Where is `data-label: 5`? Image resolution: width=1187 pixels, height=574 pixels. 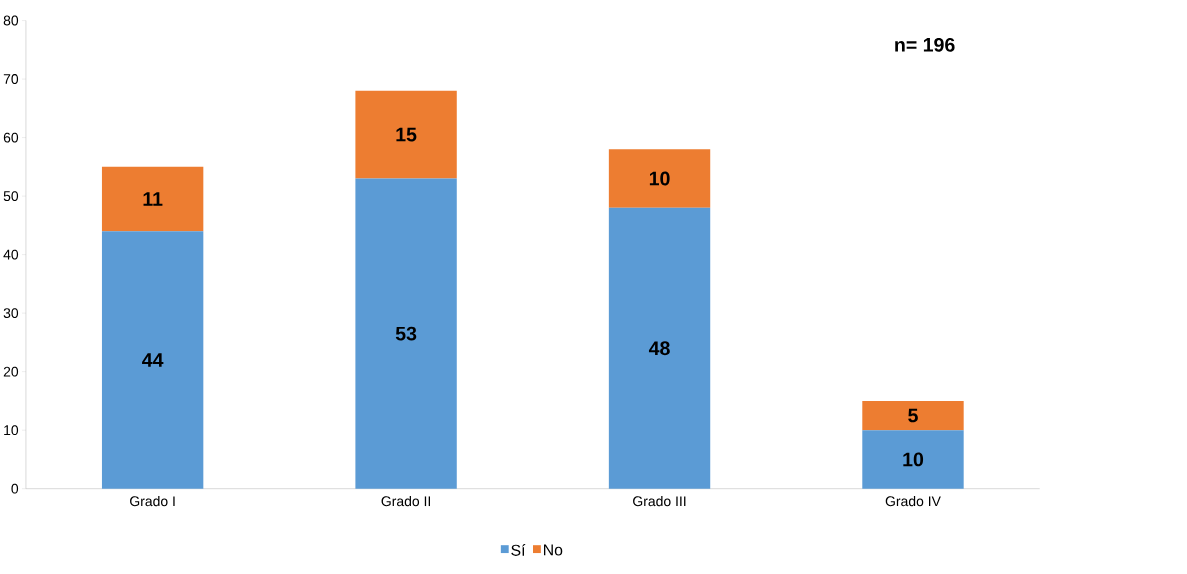
data-label: 5 is located at coordinates (913, 415).